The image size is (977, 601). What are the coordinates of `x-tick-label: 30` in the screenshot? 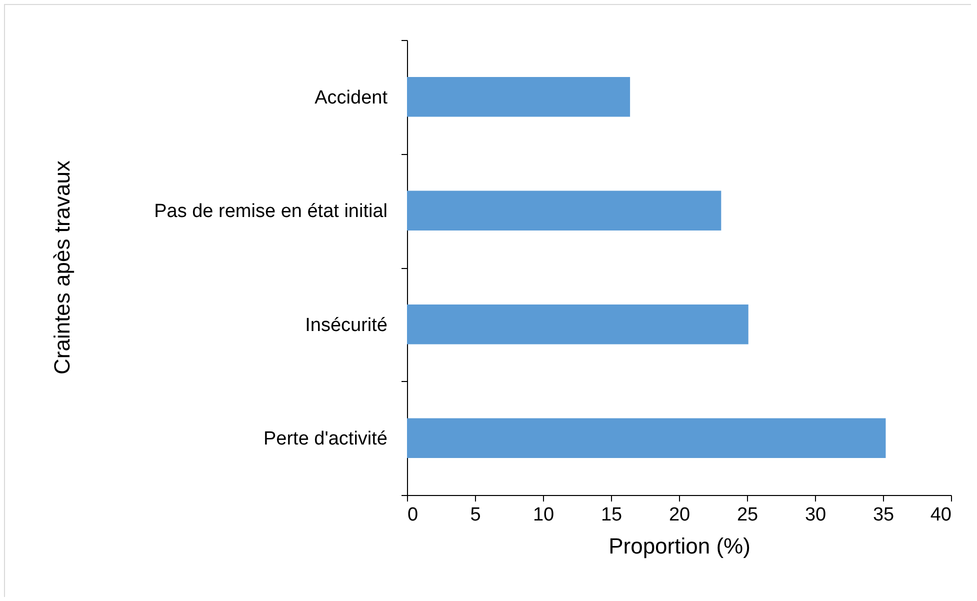 It's located at (815, 515).